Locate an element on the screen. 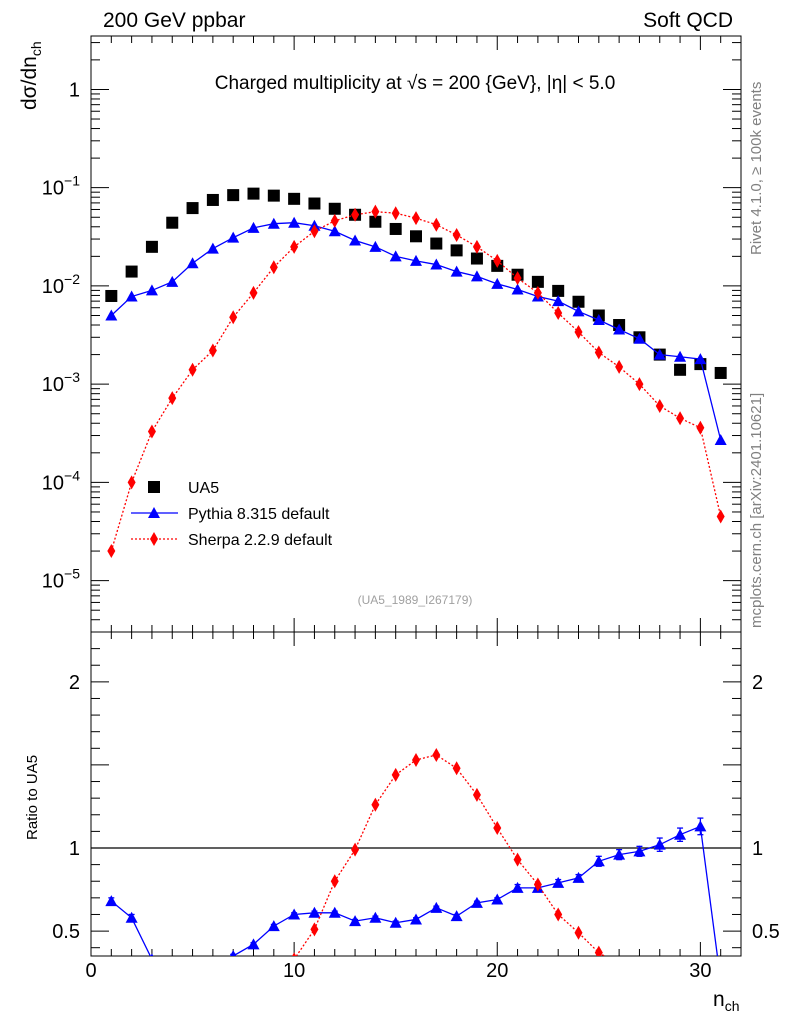 This screenshot has width=786, height=1024. x-tick-label: 20 is located at coordinates (497, 971).